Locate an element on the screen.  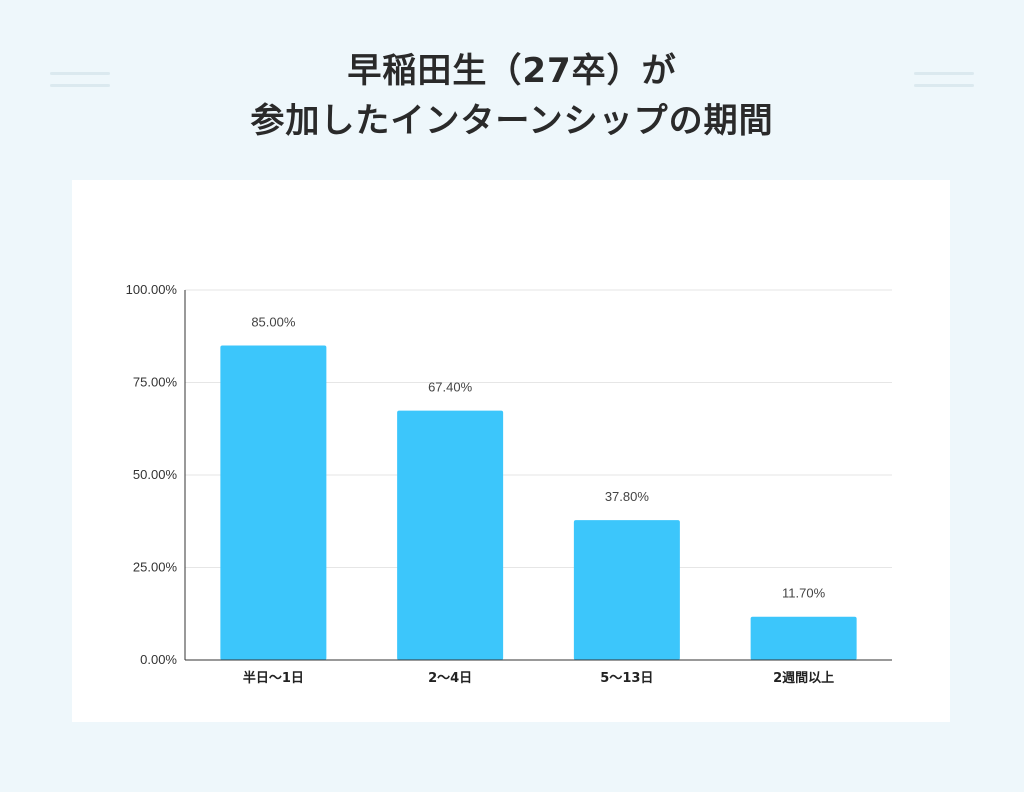
page-title-line-1: 早稲田生（27卒）が is located at coordinates (512, 71).